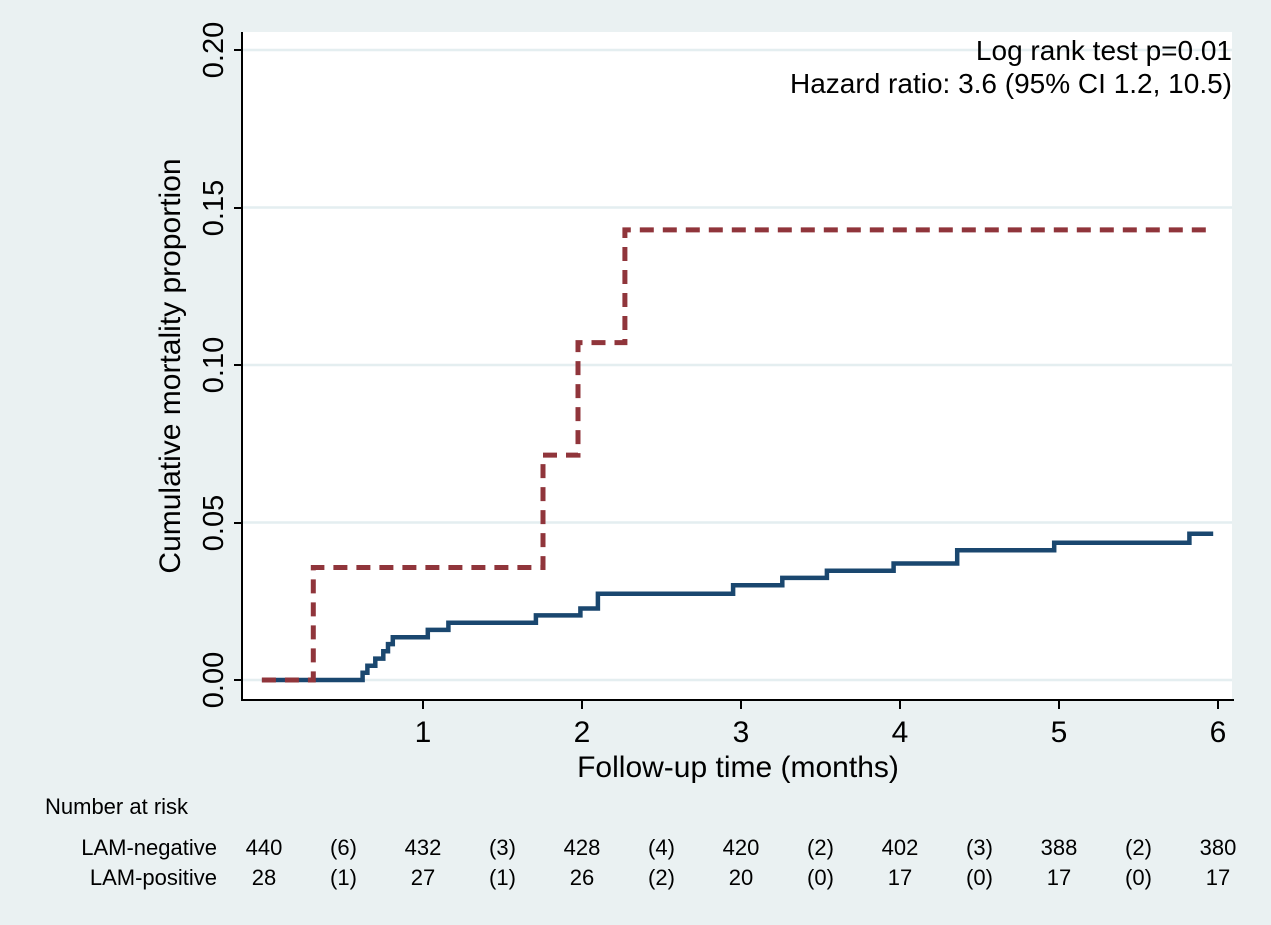 This screenshot has width=1271, height=925. What do you see at coordinates (214, 207) in the screenshot?
I see `y-tick-label: 0.15` at bounding box center [214, 207].